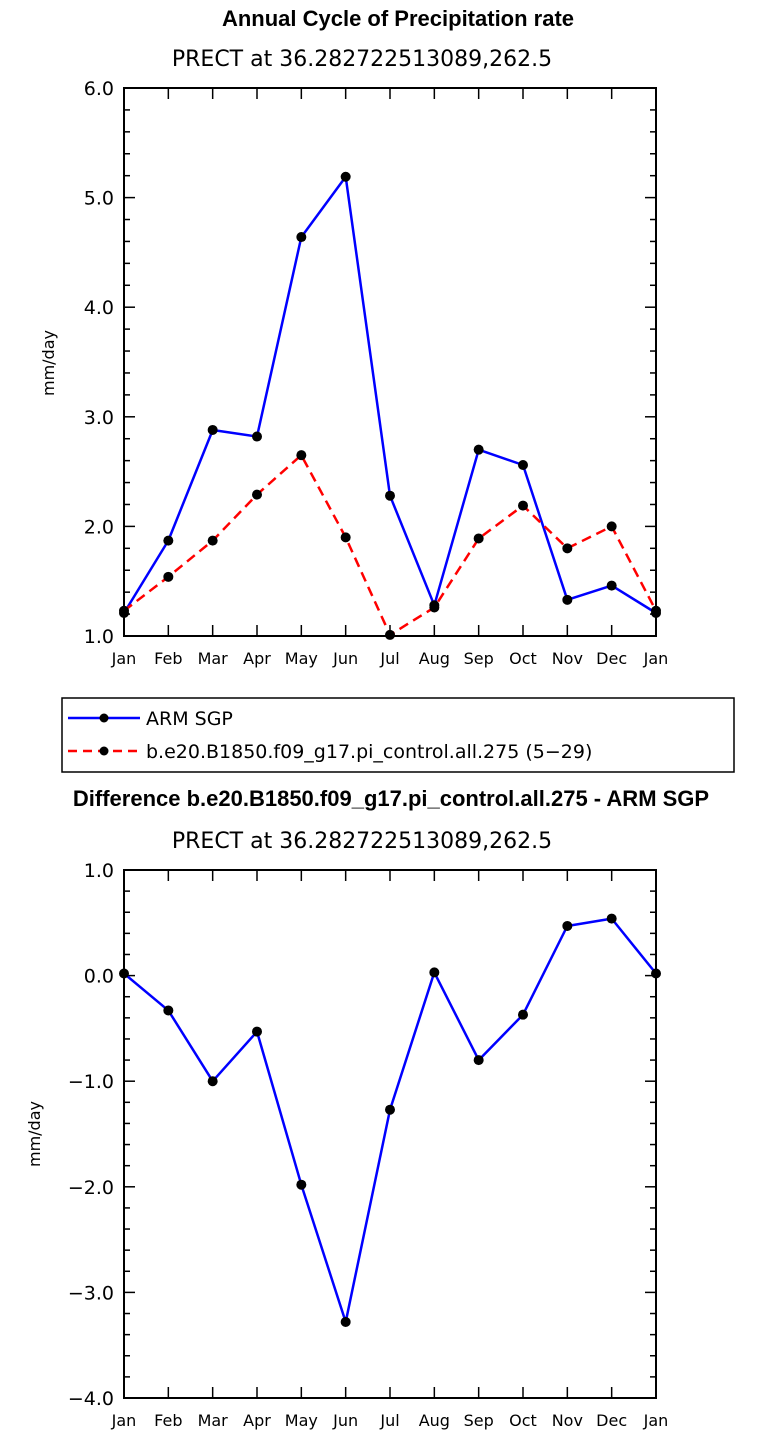 The width and height of the screenshot is (778, 1449). What do you see at coordinates (48, 363) in the screenshot?
I see `chart1-ylabel: mm/day` at bounding box center [48, 363].